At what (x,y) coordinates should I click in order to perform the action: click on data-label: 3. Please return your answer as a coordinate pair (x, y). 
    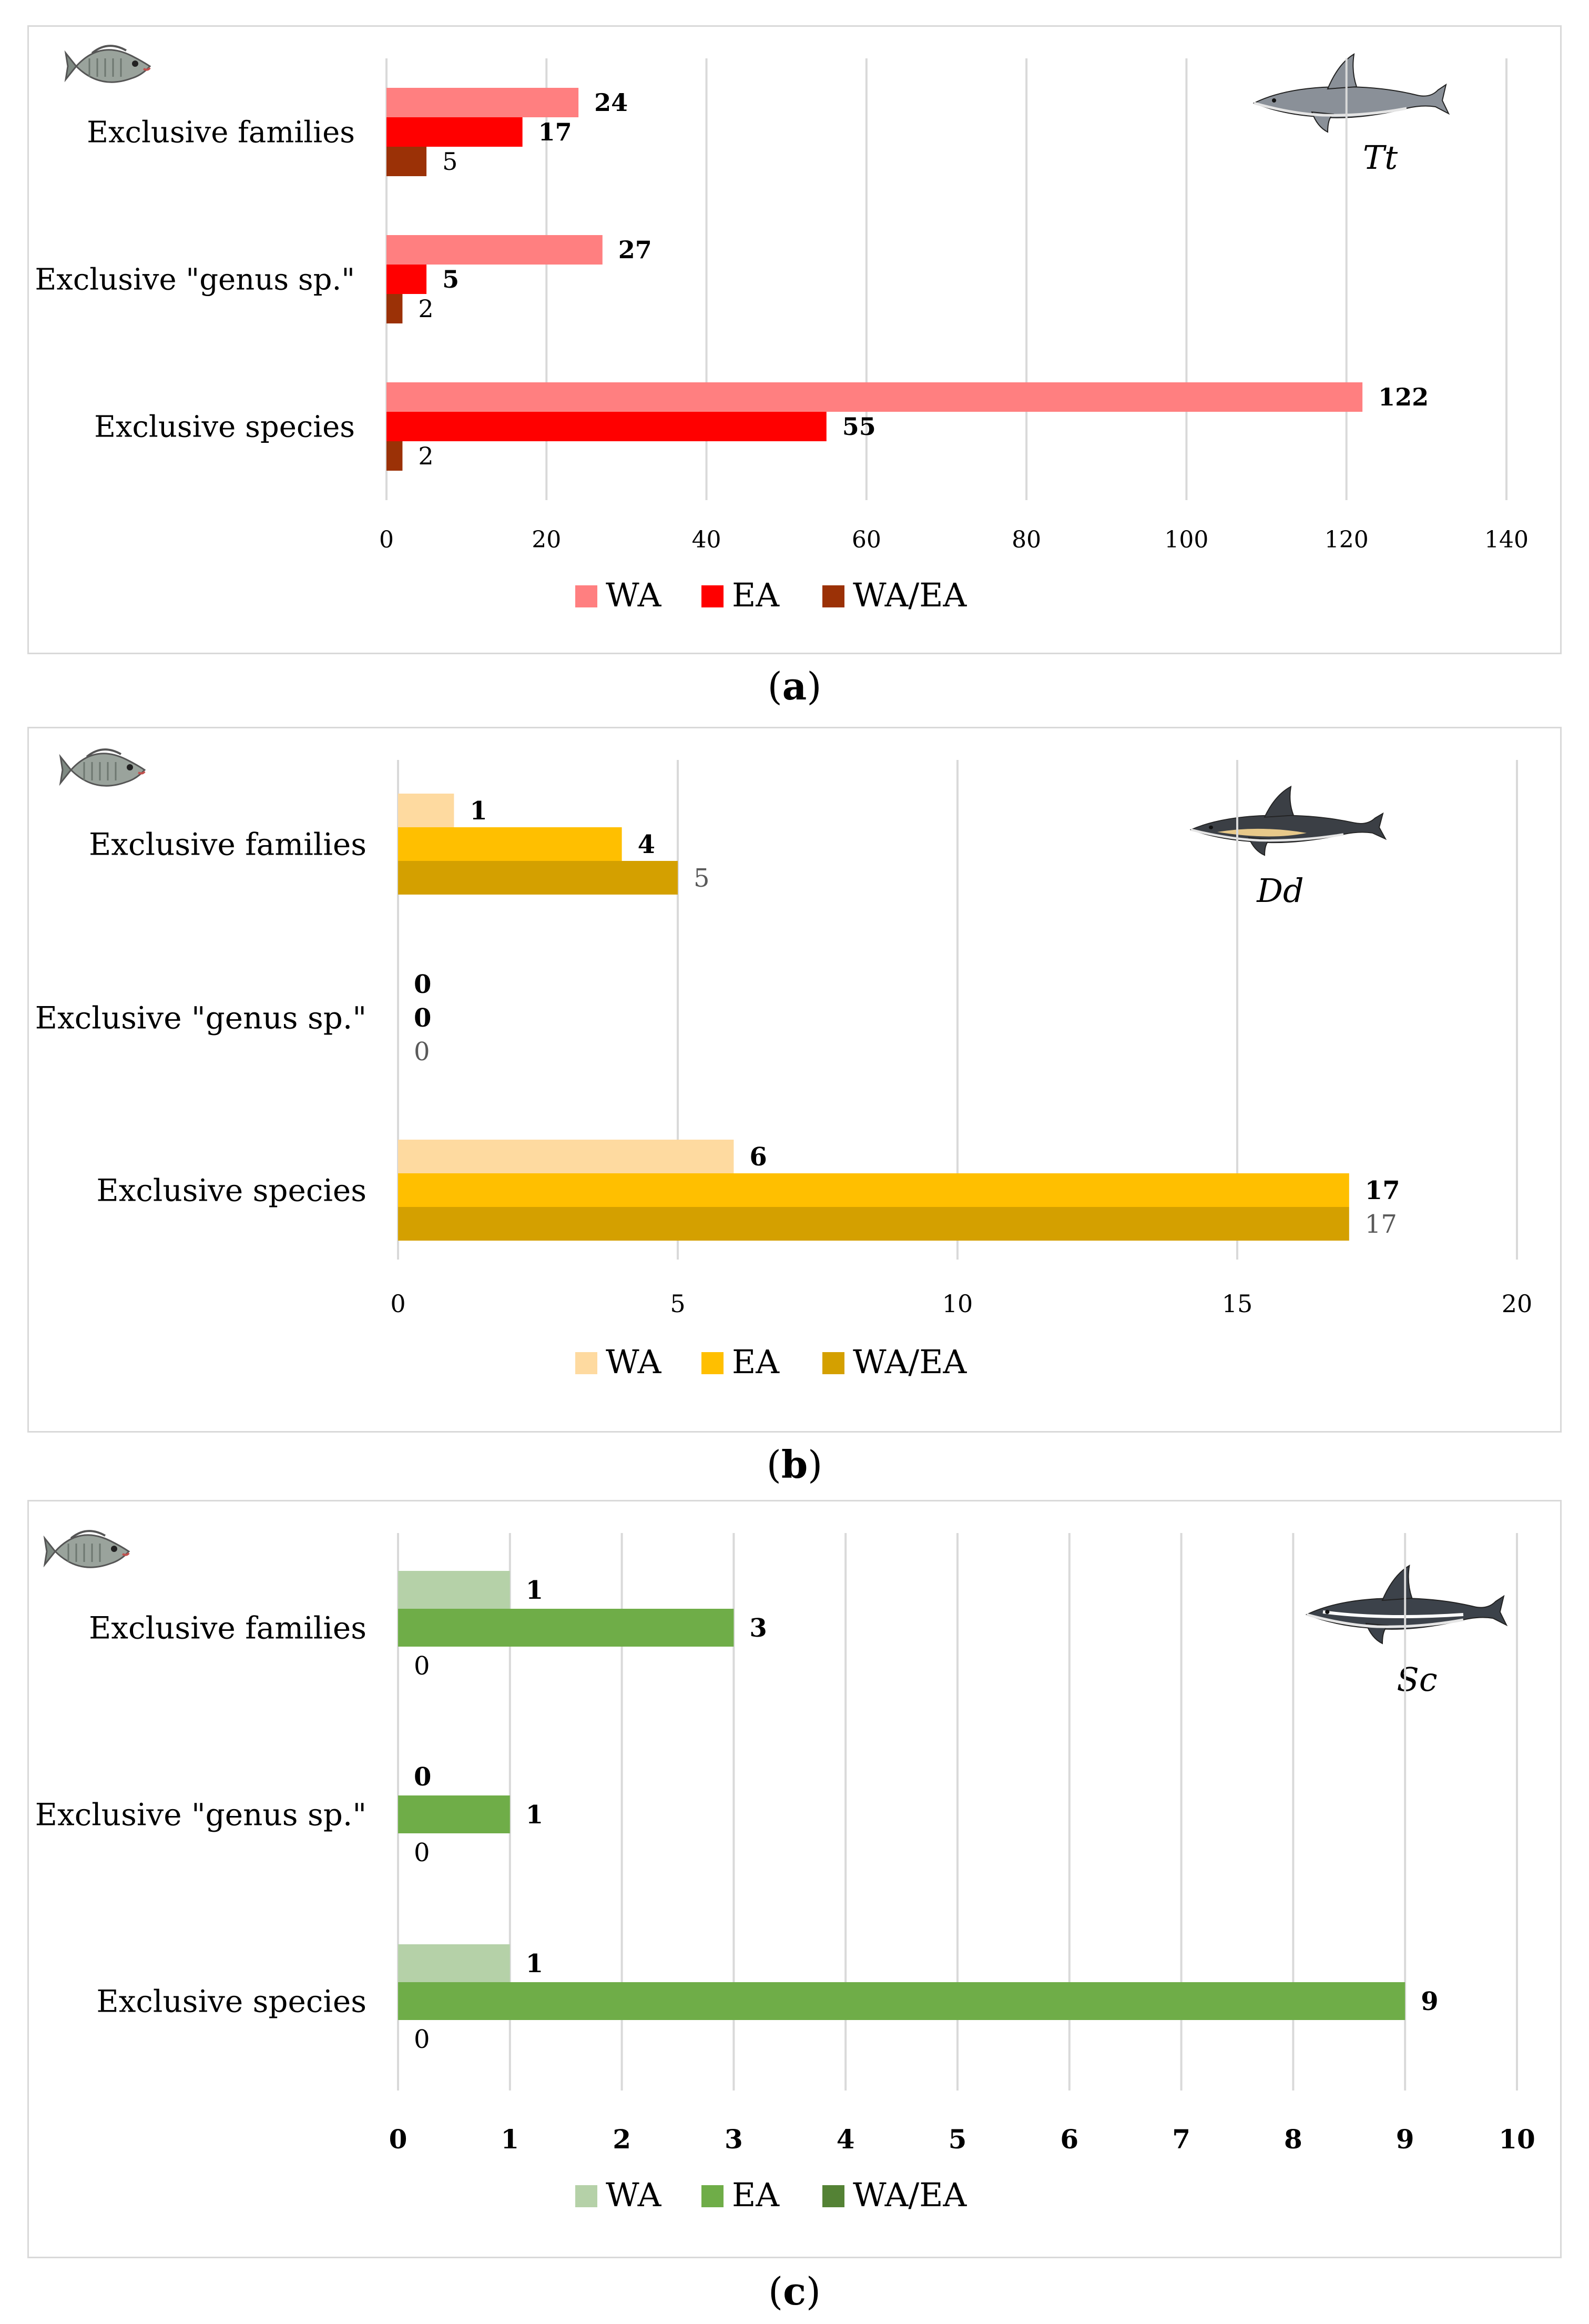
    Looking at the image, I should click on (758, 1628).